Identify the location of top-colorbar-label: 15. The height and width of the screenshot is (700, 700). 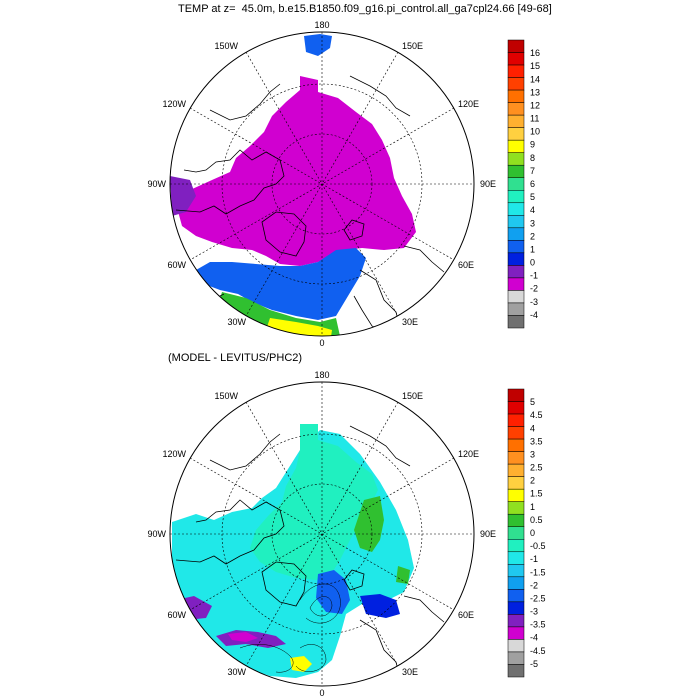
(535, 66).